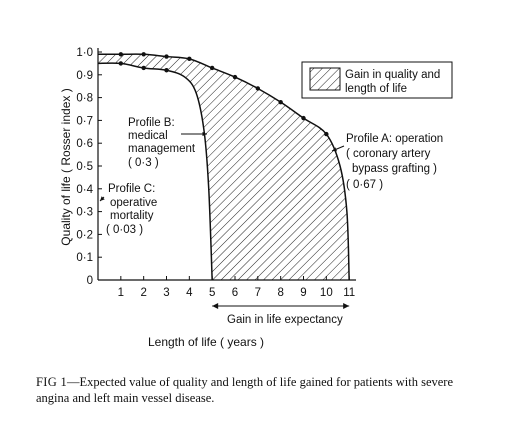 The image size is (520, 438). I want to click on annotation-profile-b-line3: management, so click(162, 149).